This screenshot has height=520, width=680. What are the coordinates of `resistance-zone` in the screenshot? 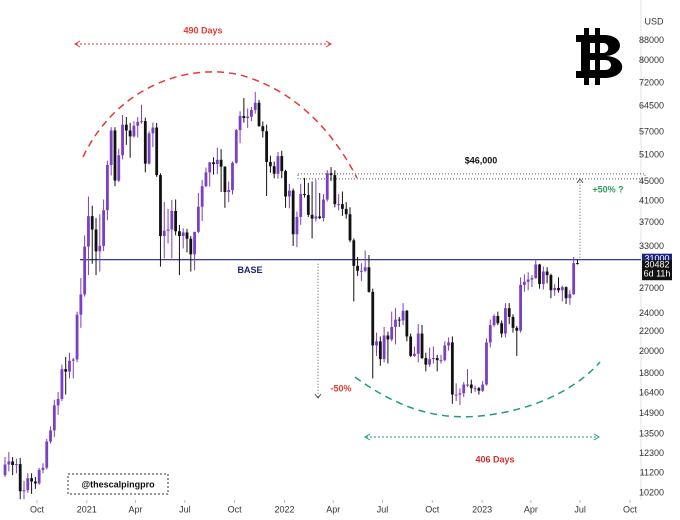 It's located at (471, 176).